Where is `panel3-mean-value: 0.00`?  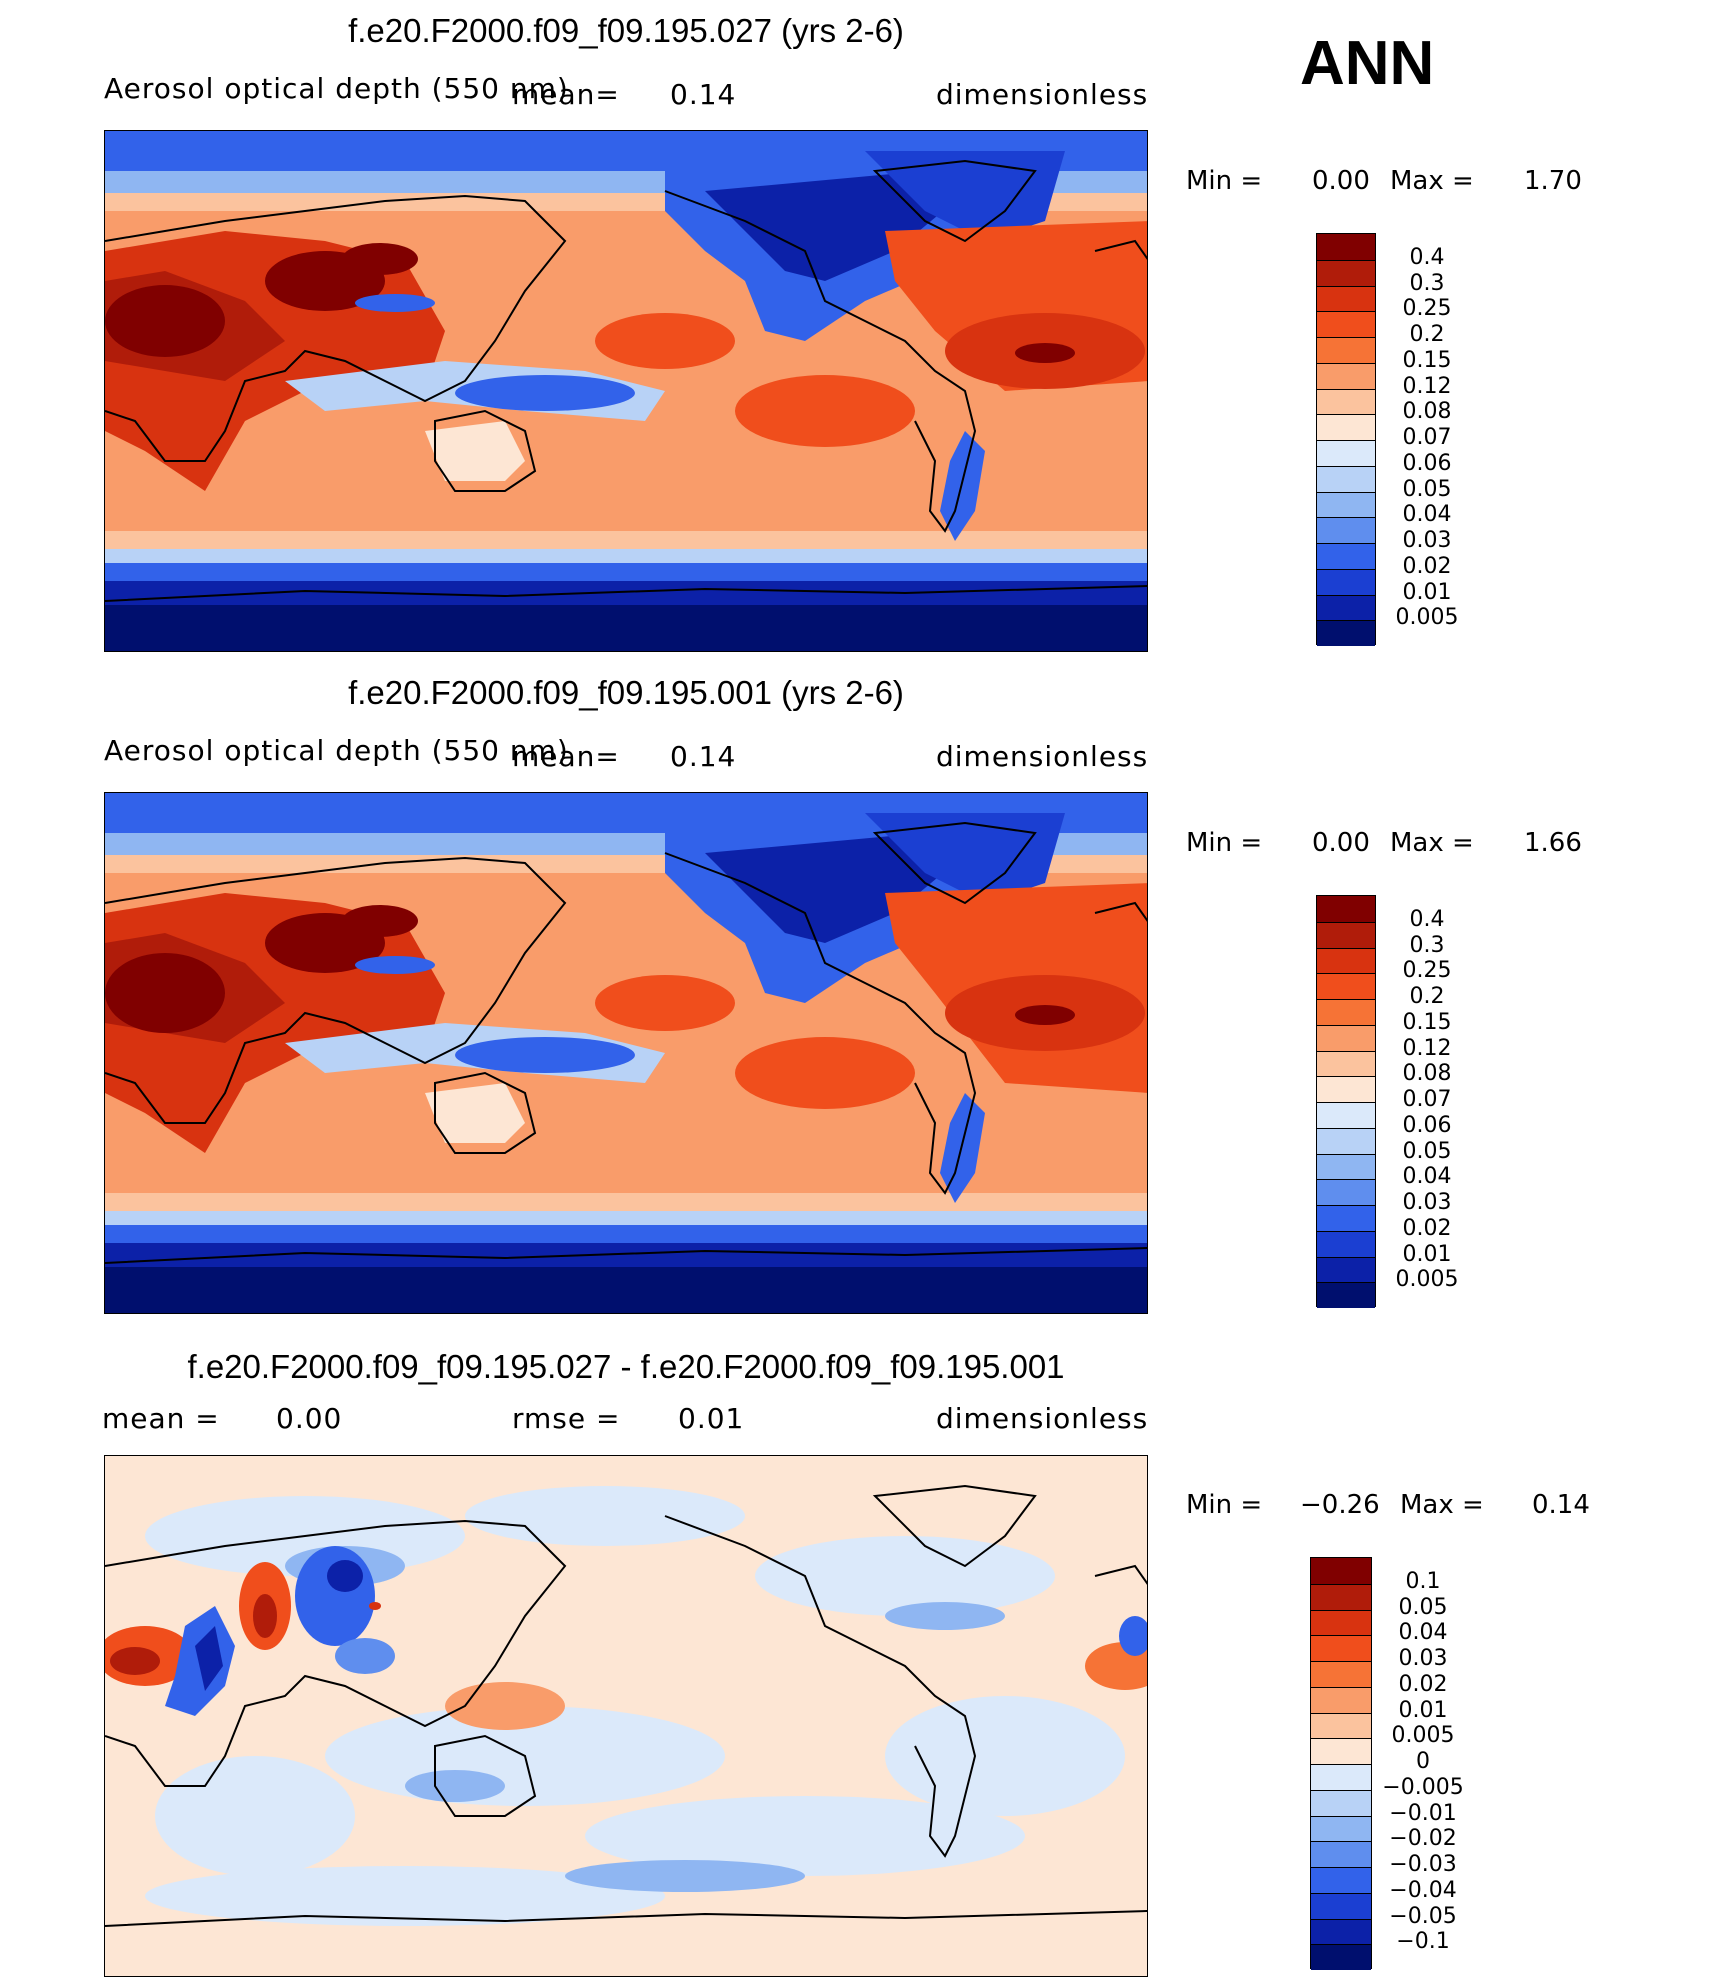 panel3-mean-value: 0.00 is located at coordinates (309, 1418).